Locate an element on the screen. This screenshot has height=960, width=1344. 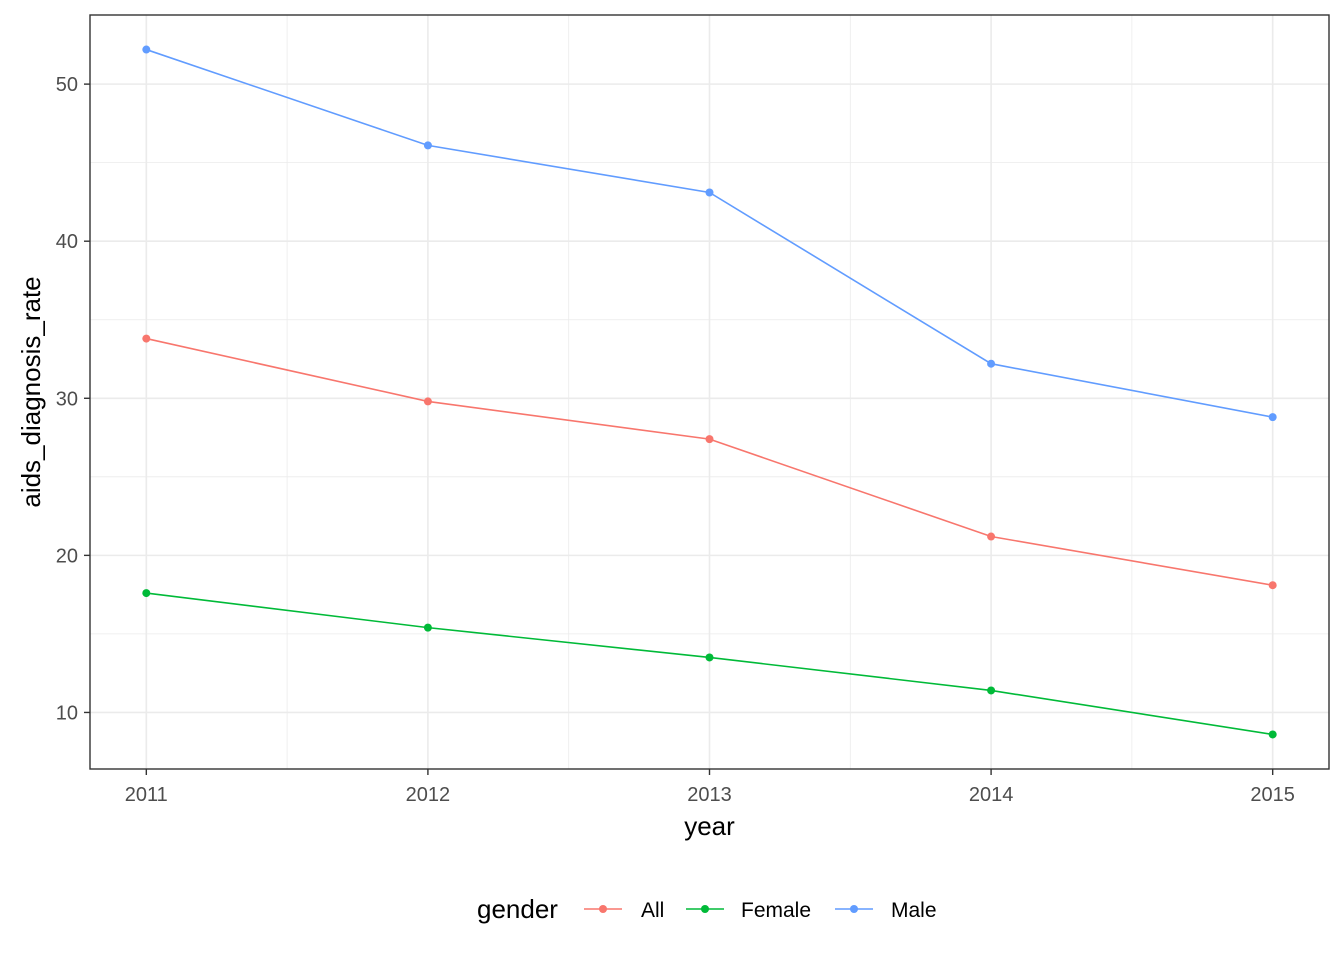
legend-key-point-all is located at coordinates (603, 909).